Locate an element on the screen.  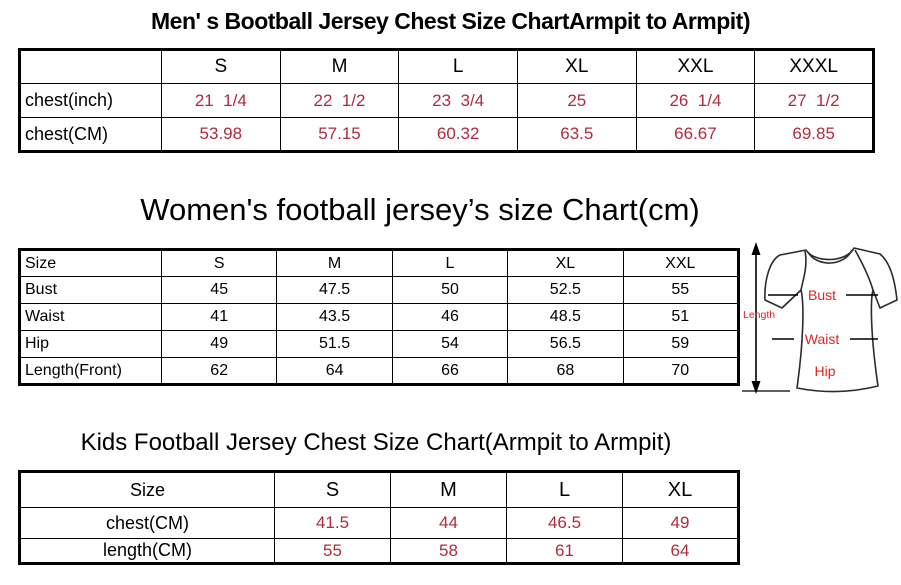
size-cell: 25 is located at coordinates (576, 100).